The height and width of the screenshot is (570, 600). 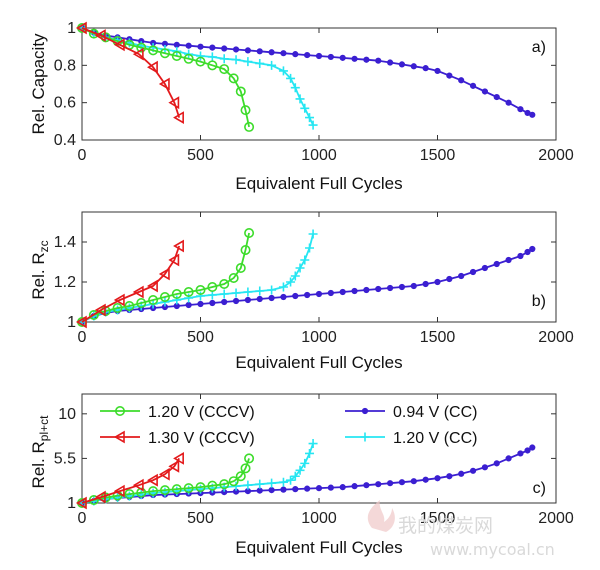 I want to click on x-tick-label: 1000, so click(x=319, y=337).